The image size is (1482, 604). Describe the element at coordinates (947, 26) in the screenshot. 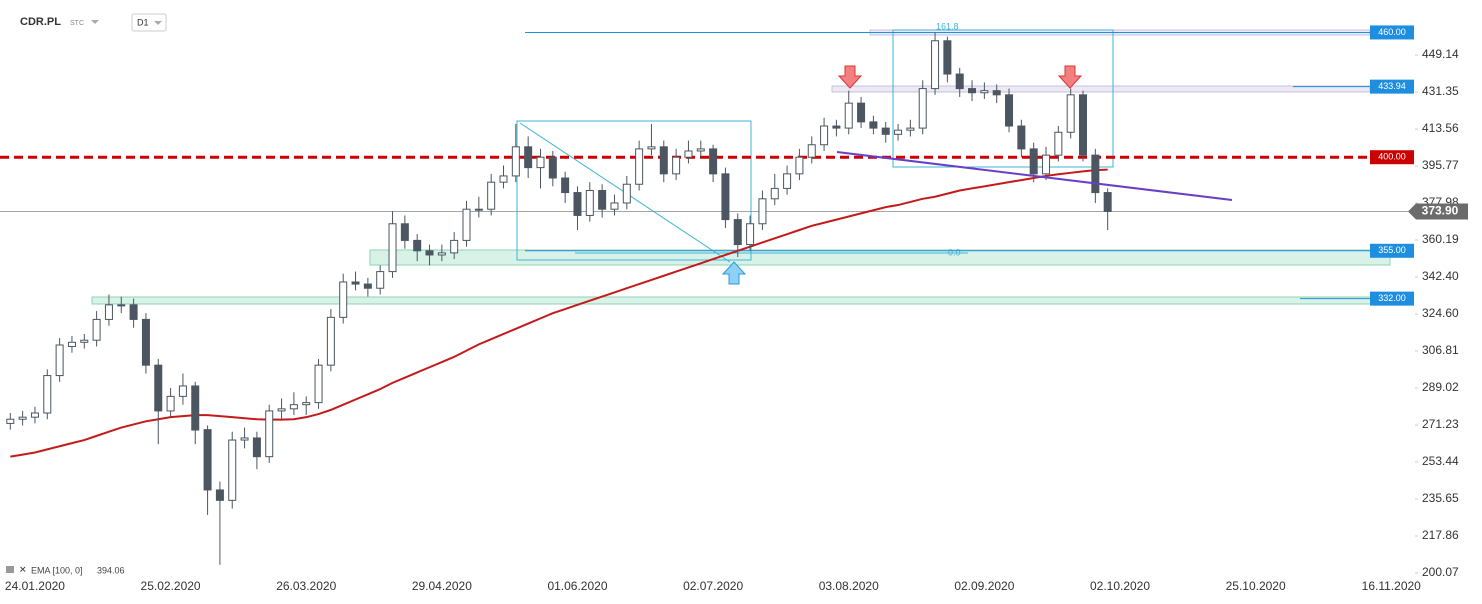

I see `fib-label: 161.8` at that location.